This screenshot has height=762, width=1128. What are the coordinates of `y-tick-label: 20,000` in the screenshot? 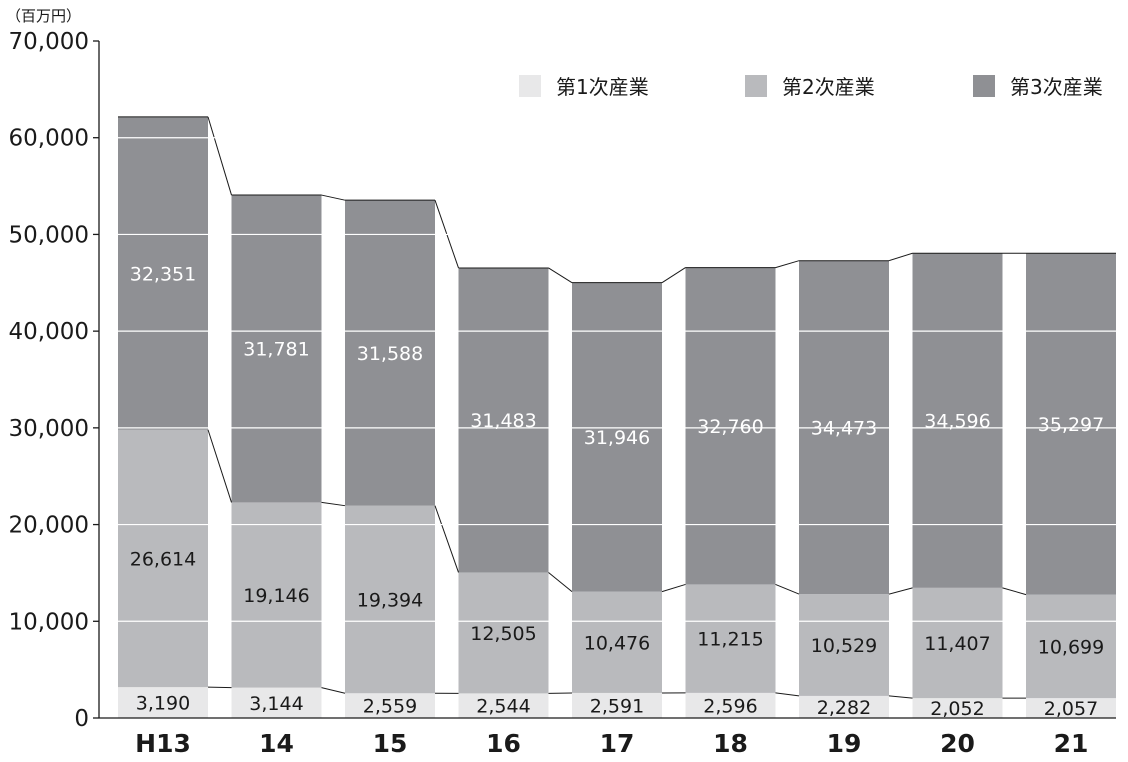 It's located at (49, 526).